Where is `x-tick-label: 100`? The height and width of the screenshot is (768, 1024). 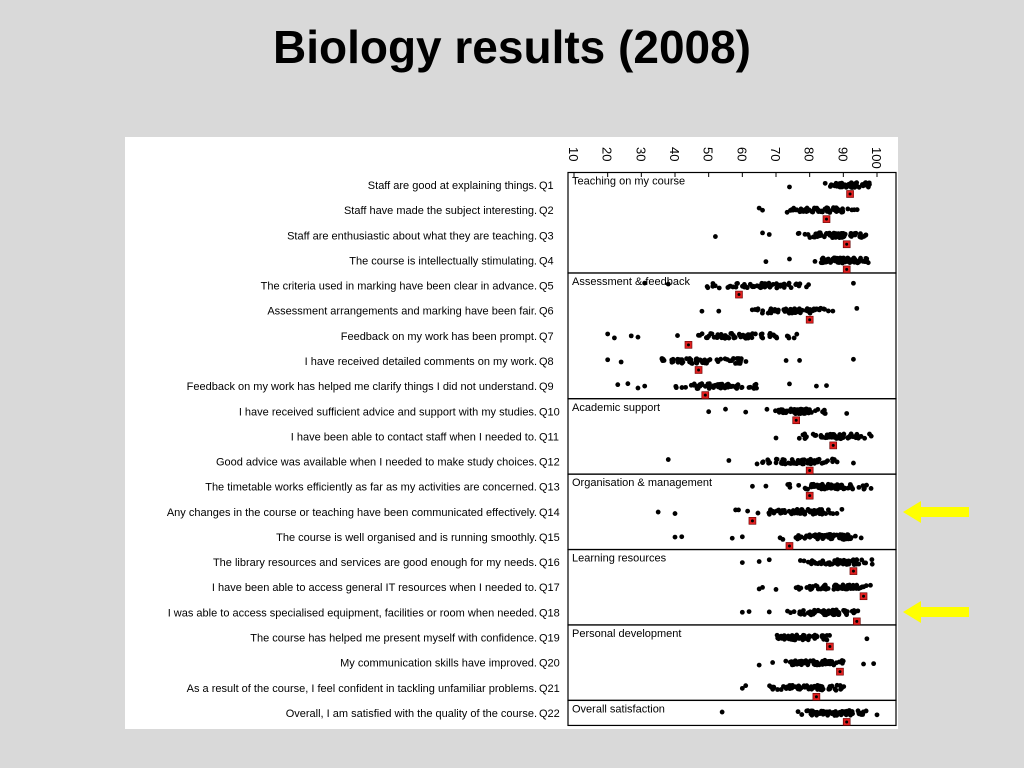
x-tick-label: 100 is located at coordinates (876, 158).